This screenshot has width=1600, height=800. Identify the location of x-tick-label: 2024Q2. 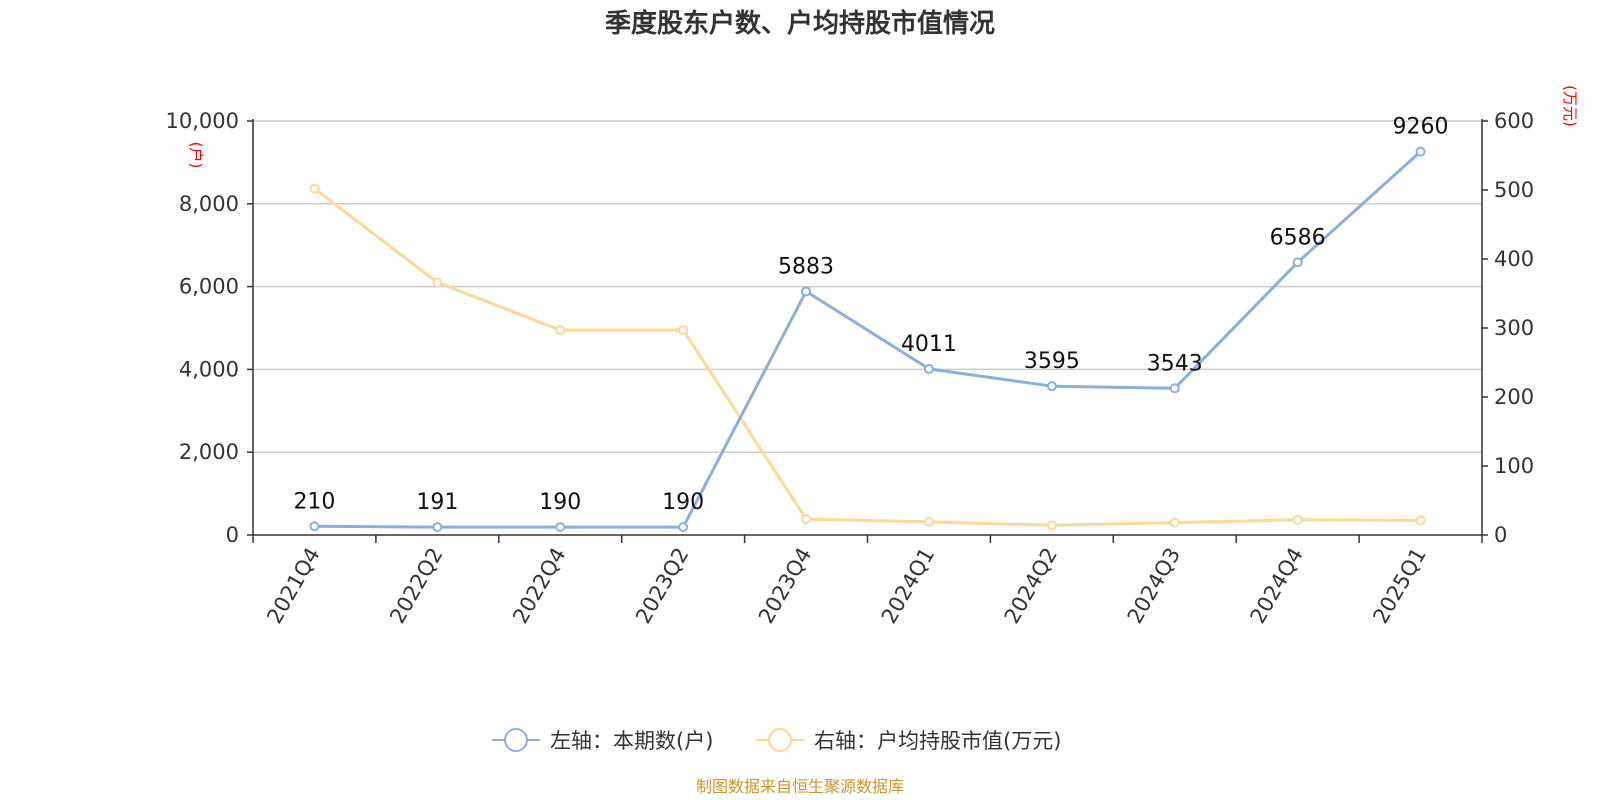
(1031, 586).